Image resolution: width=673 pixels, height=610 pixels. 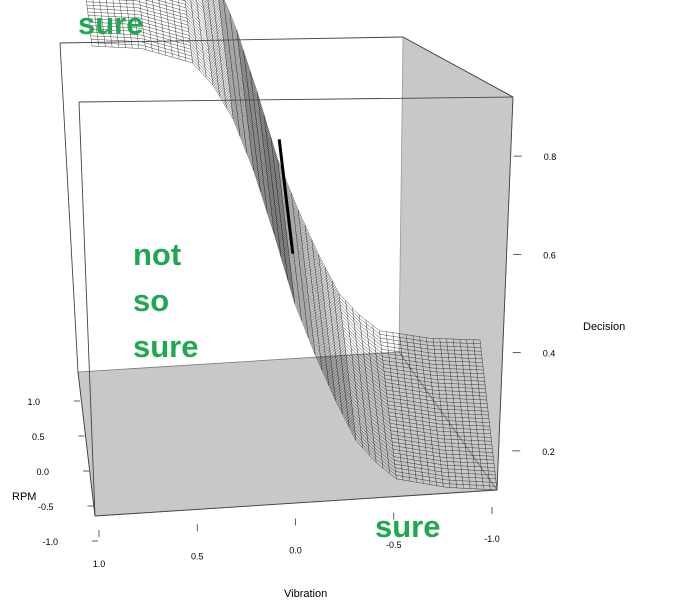 I want to click on z-axis-tick-label: 0.4, so click(x=549, y=354).